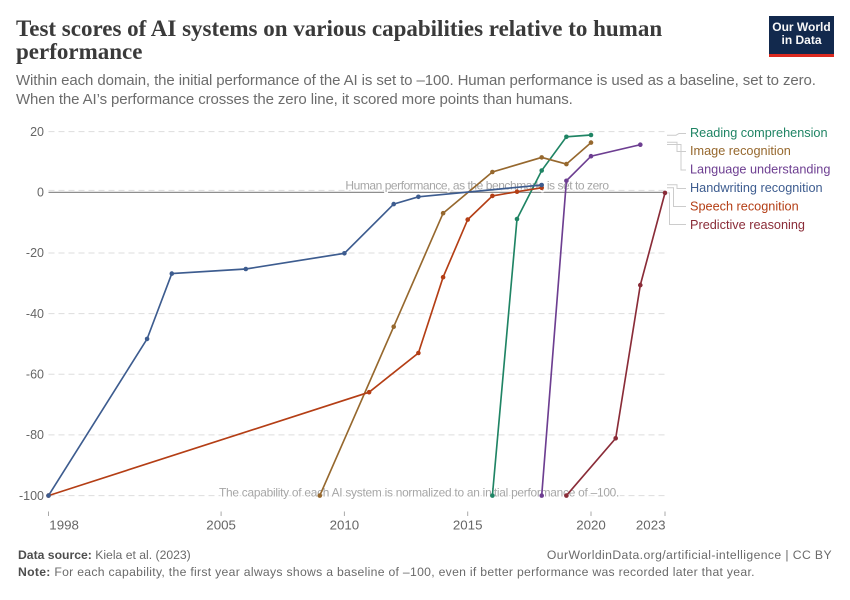 The image size is (850, 600). What do you see at coordinates (756, 188) in the screenshot?
I see `svg-text: Handwriting recognition` at bounding box center [756, 188].